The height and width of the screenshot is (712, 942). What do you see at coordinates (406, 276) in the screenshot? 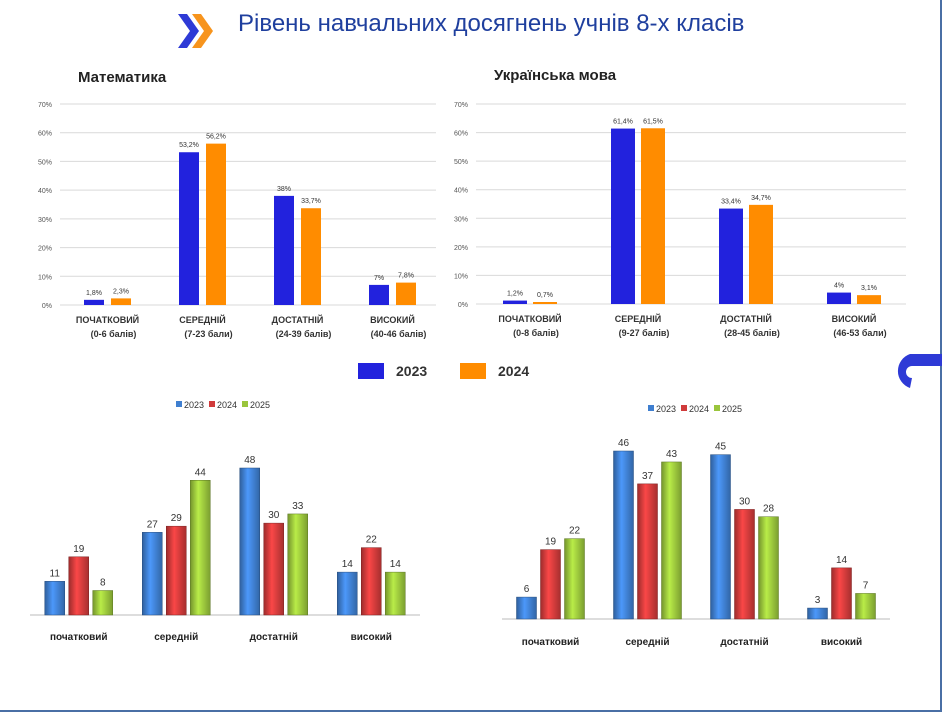
I see `data-label: 7,8%` at bounding box center [406, 276].